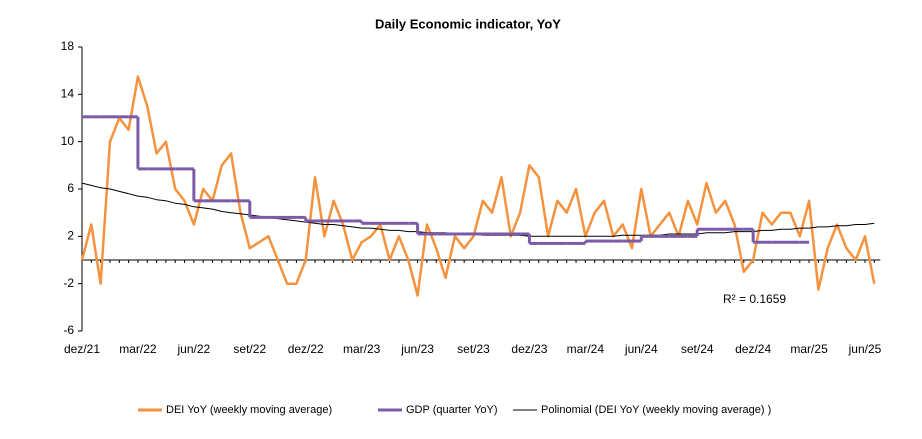 This screenshot has width=922, height=439. Describe the element at coordinates (865, 349) in the screenshot. I see `x-tick-label: jun/25` at that location.